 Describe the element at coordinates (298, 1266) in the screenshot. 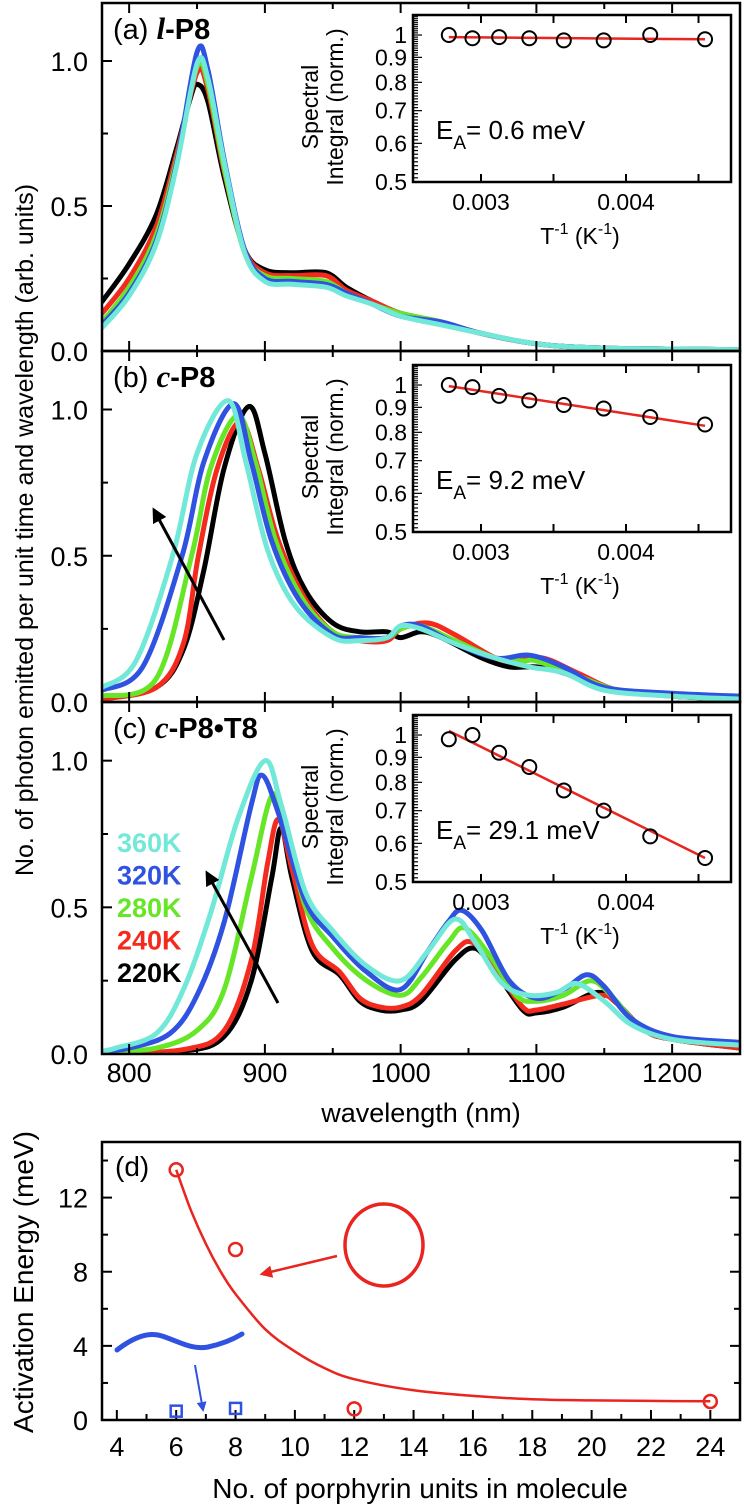

I see `cyclic-arrow` at that location.